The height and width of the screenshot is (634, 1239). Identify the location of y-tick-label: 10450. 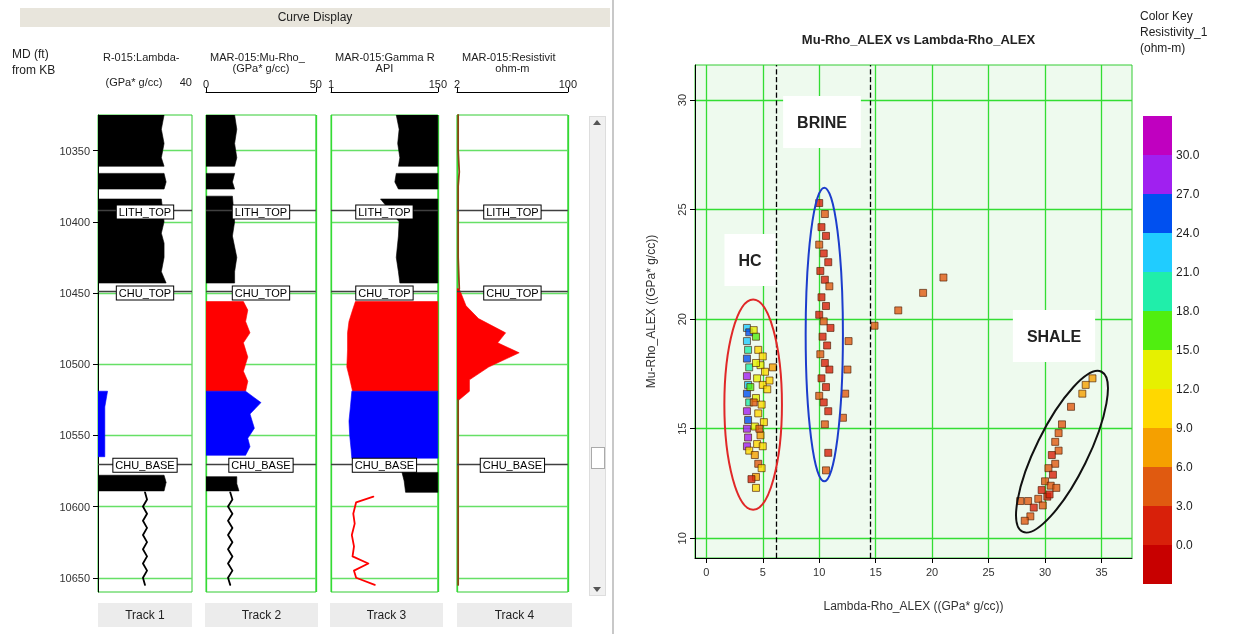
(74, 292).